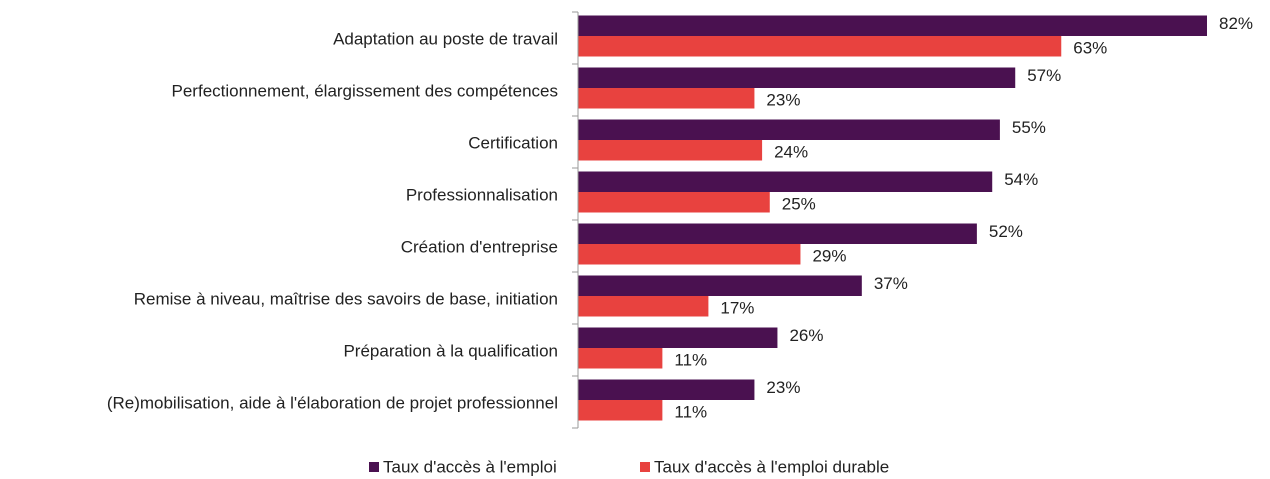  I want to click on value-label: 17%, so click(737, 308).